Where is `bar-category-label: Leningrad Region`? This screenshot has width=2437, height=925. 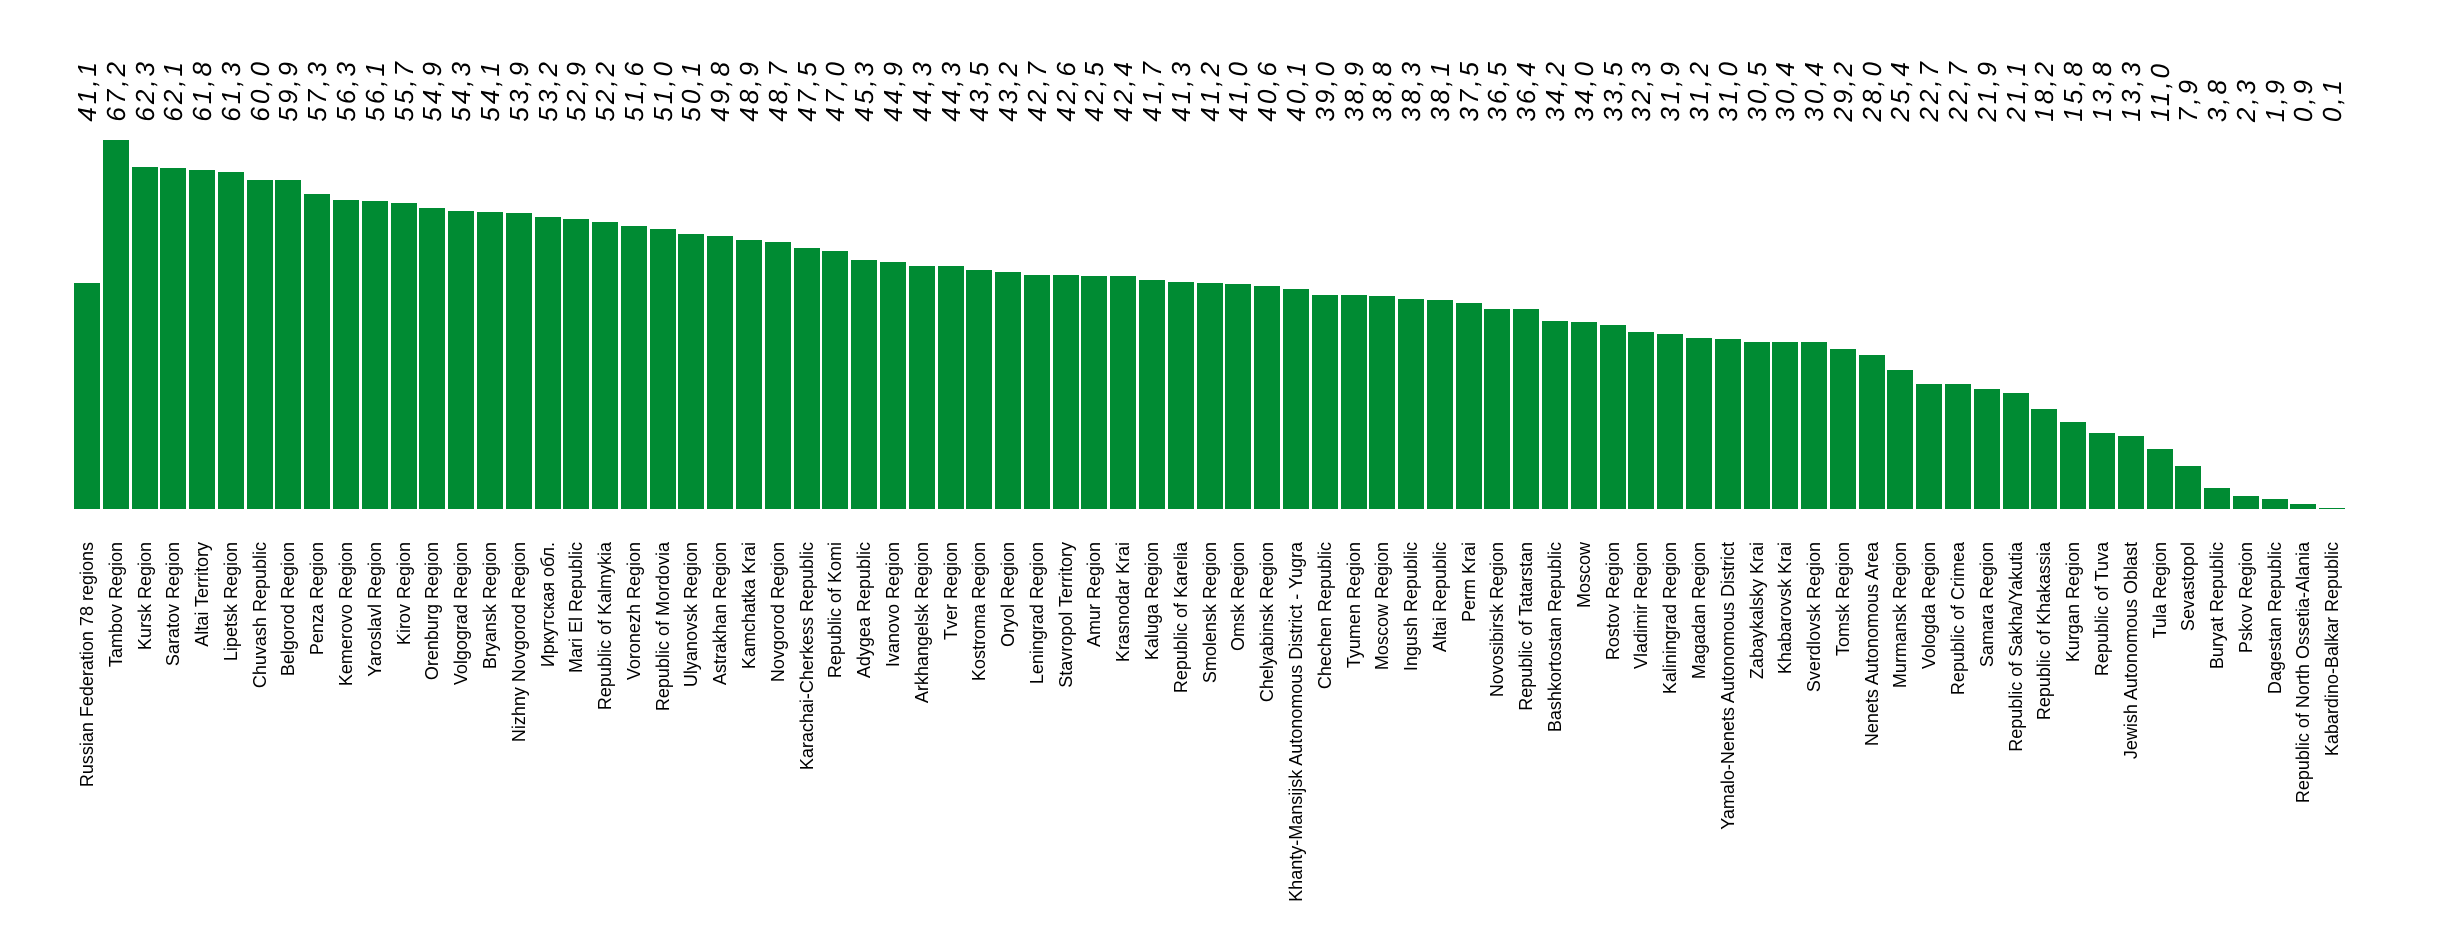 bar-category-label: Leningrad Region is located at coordinates (1036, 613).